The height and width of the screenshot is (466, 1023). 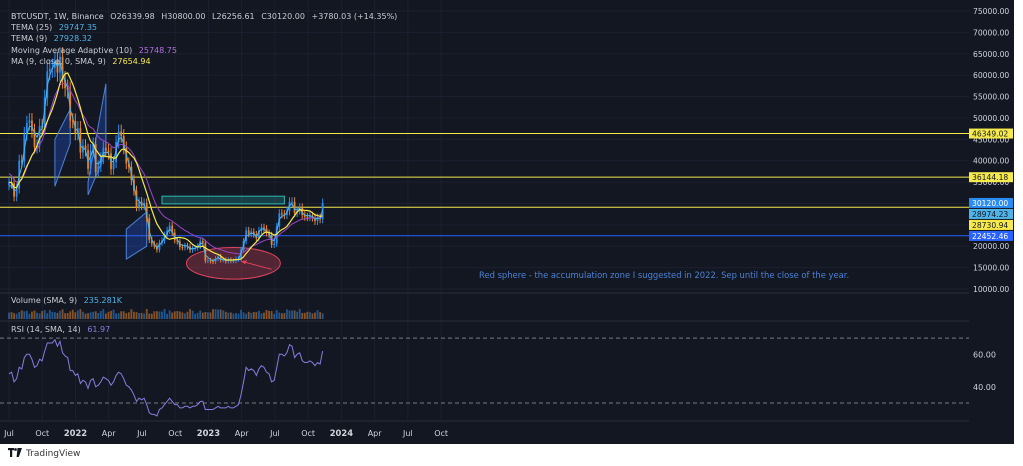 I want to click on price-tick-label: 60000.00, so click(x=991, y=75).